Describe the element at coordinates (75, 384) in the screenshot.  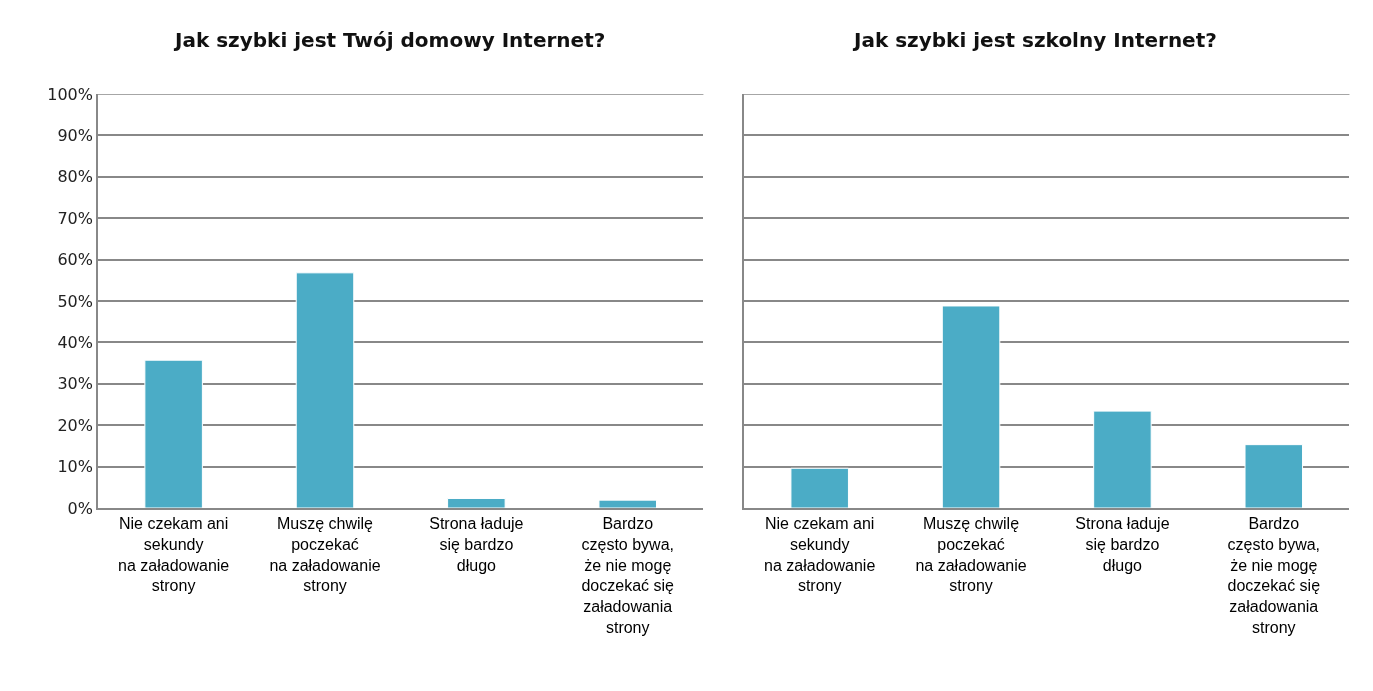
I see `y-tick-label: 30%` at that location.